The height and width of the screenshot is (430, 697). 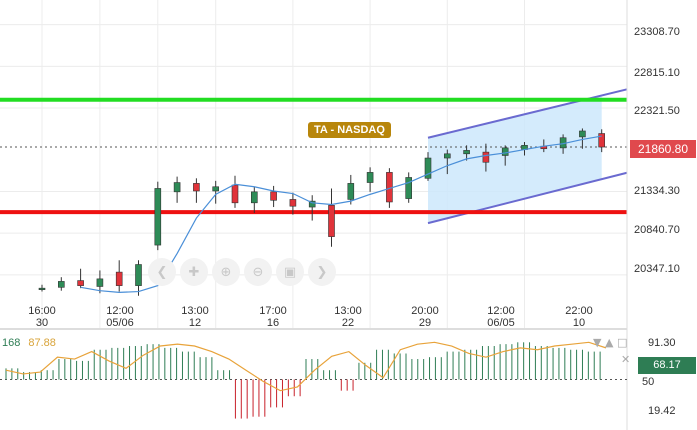 What do you see at coordinates (657, 32) in the screenshot?
I see `price-tick: 23308.70` at bounding box center [657, 32].